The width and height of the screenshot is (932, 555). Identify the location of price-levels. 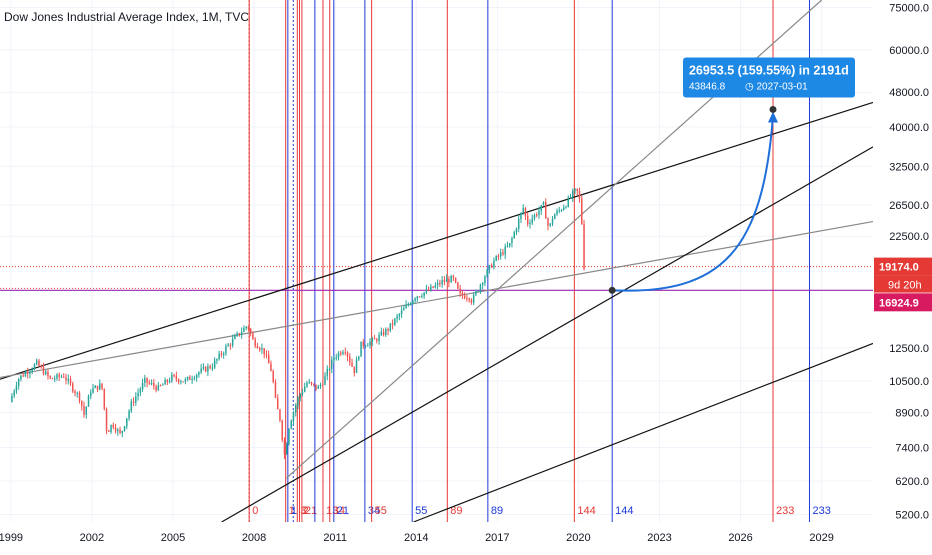
(436, 278).